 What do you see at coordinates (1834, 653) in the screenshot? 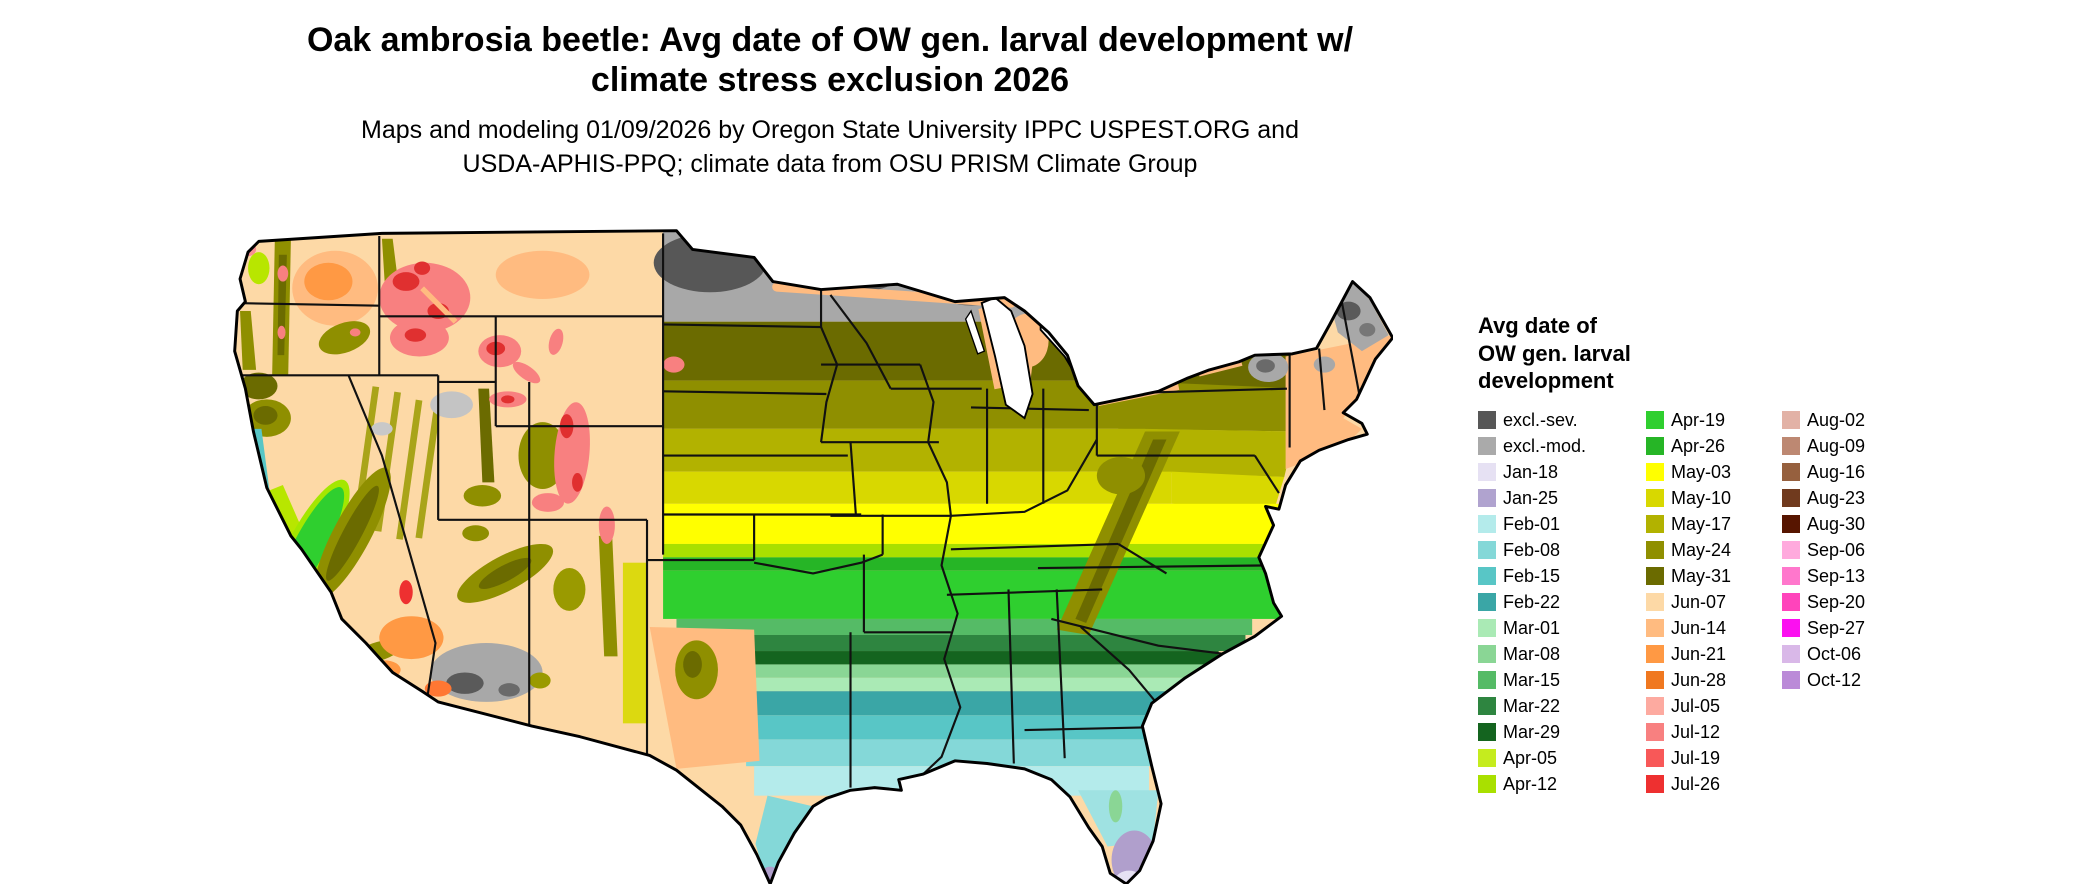
I see `legend-label: Oct-06` at bounding box center [1834, 653].